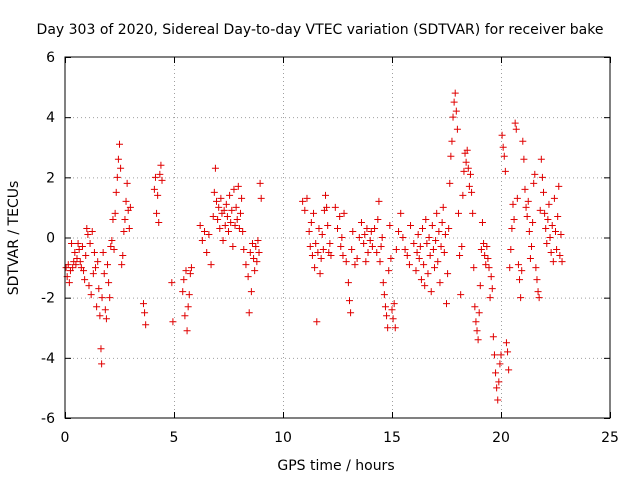  Describe the element at coordinates (48, 359) in the screenshot. I see `y-tick-label: -4` at that location.